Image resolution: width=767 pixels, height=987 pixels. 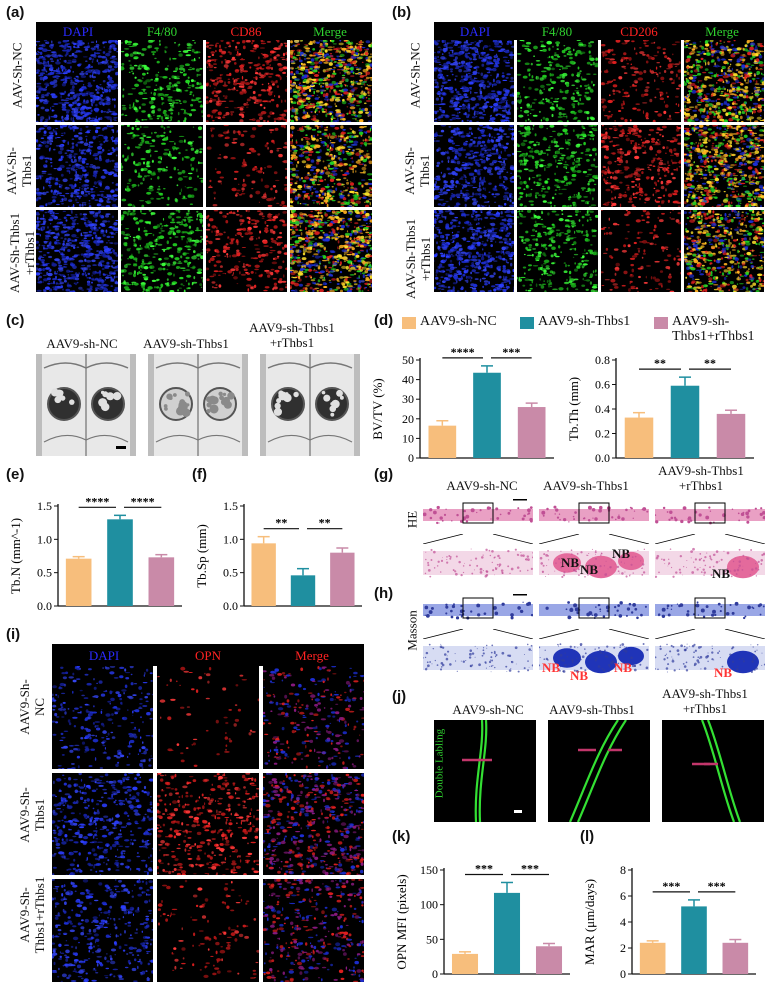 I want to click on y-axis-label: BV/TV (%), so click(x=377, y=409).